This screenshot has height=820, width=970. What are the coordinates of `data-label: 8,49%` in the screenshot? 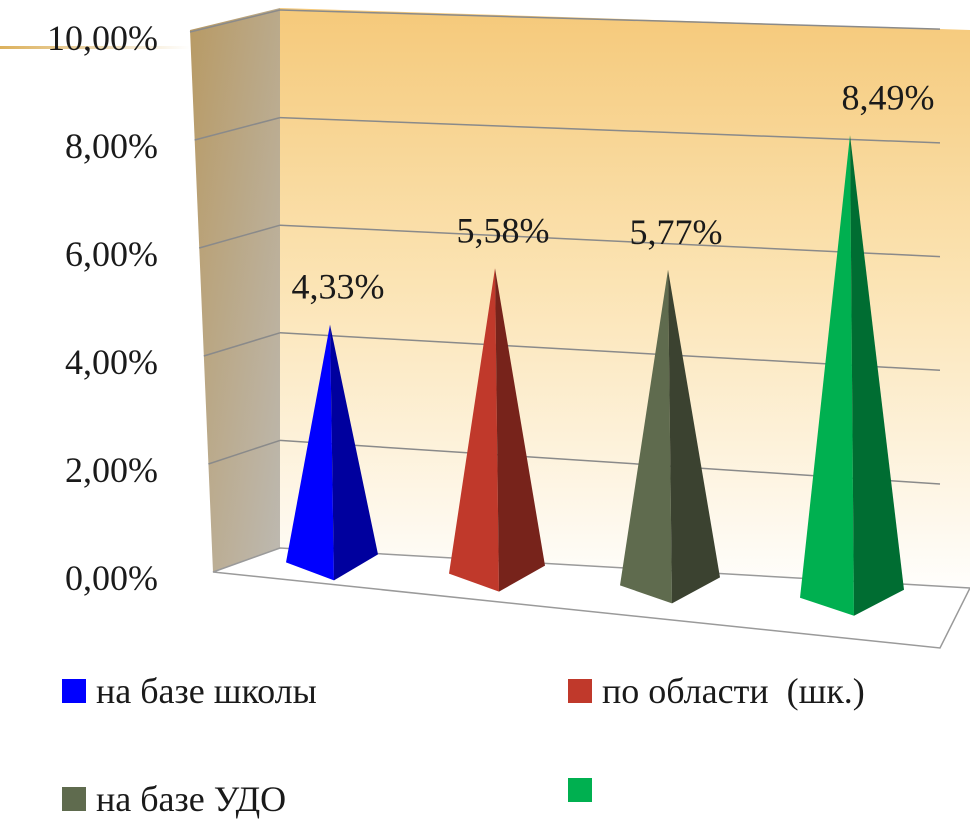 It's located at (888, 97).